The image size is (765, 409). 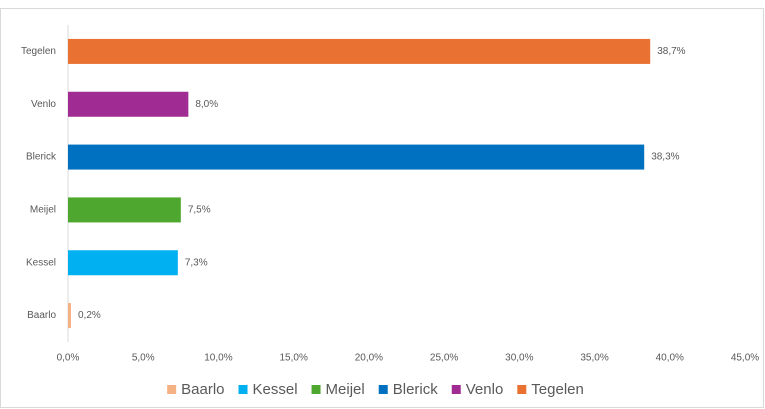 I want to click on x-tick-label: 25,0%, so click(x=444, y=358).